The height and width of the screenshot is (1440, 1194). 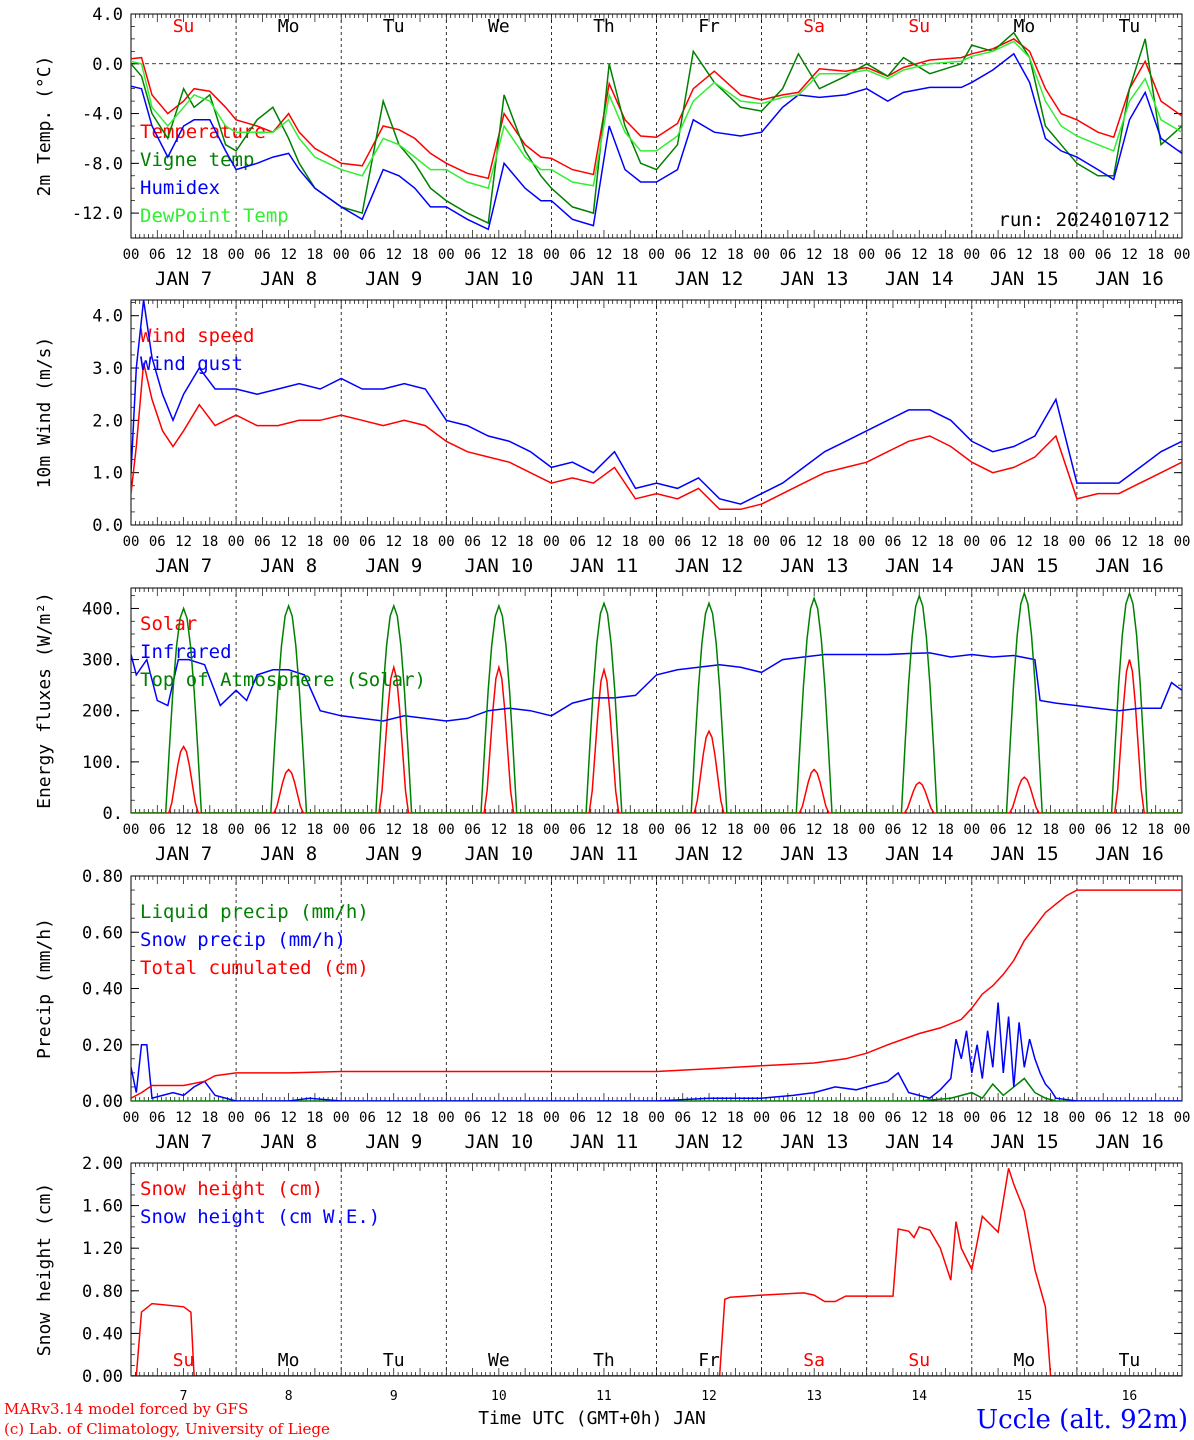 I want to click on y-tick-label: 4.0, so click(x=107, y=317).